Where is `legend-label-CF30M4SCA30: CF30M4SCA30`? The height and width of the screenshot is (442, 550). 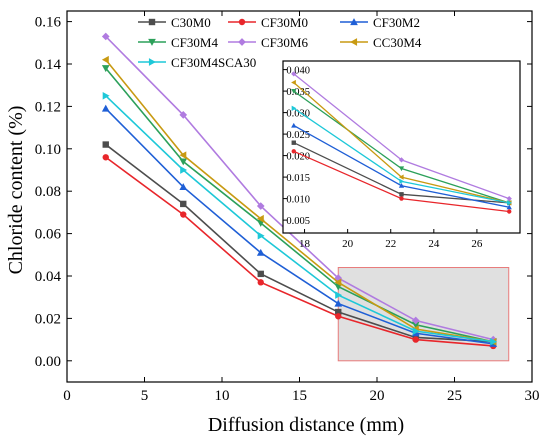
legend-label-CF30M4SCA30: CF30M4SCA30 is located at coordinates (213, 62).